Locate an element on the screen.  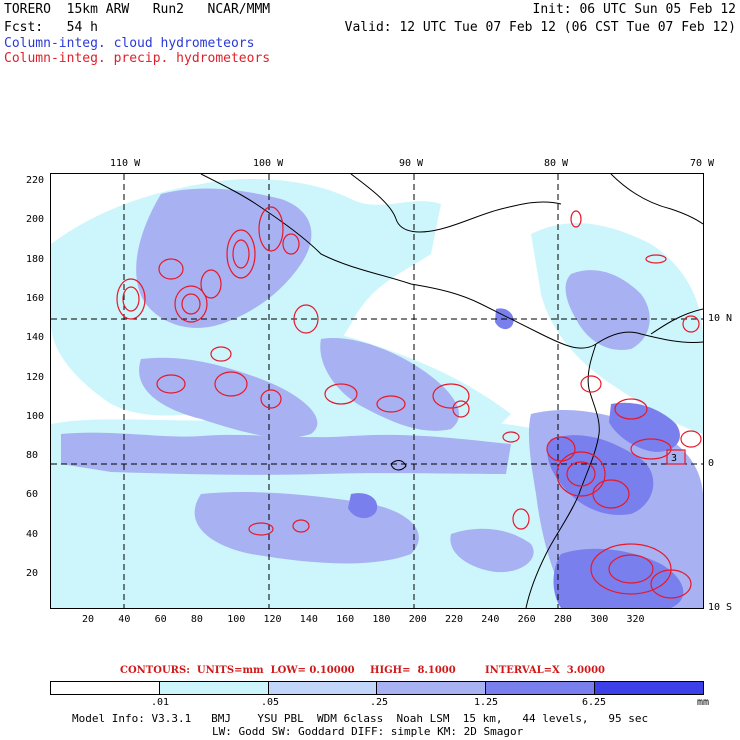
highlight-label: 3 is located at coordinates (674, 458).